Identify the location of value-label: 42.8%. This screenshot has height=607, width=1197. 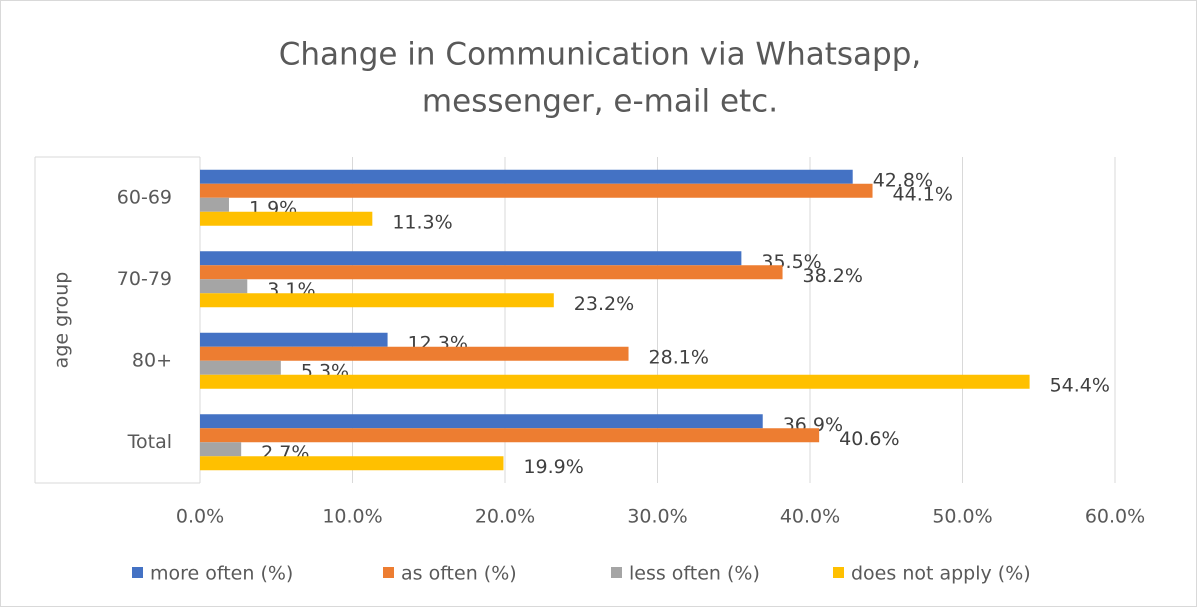
(903, 180).